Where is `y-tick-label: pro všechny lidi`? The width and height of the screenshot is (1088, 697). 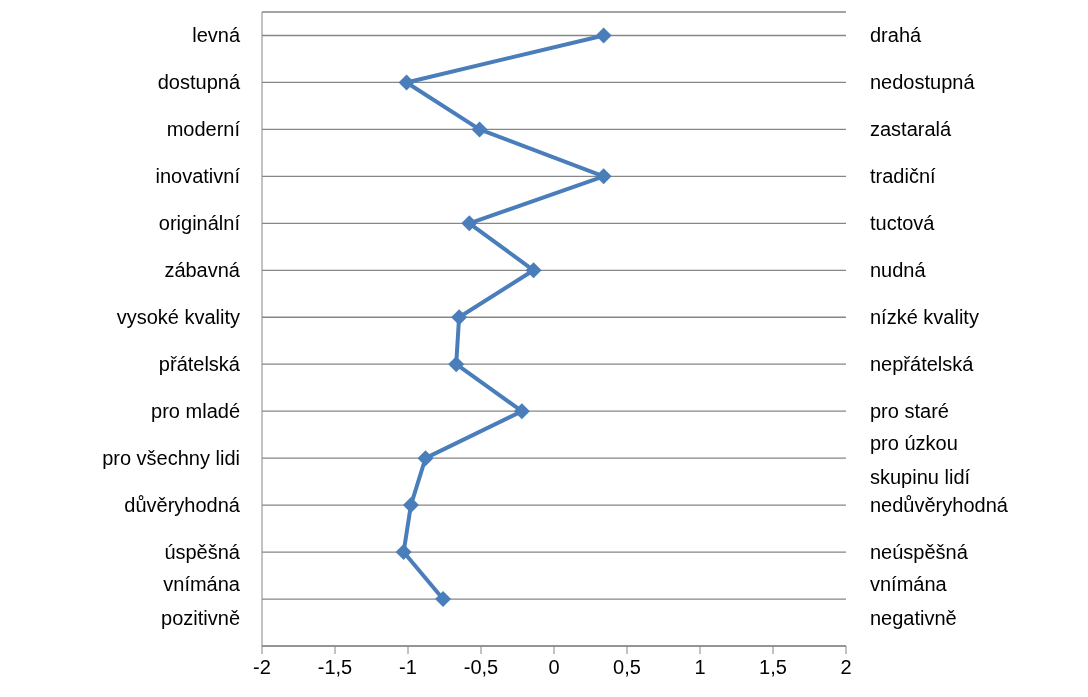
y-tick-label: pro všechny lidi is located at coordinates (171, 458).